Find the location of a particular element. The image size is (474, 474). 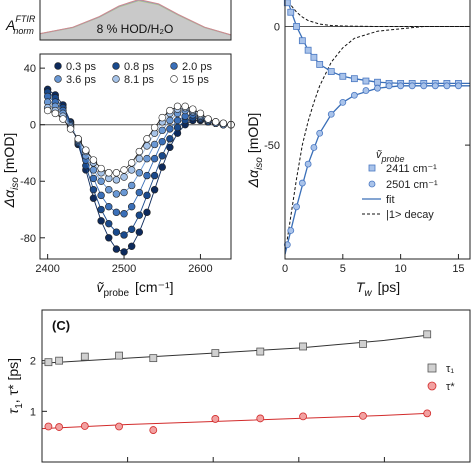

panel-c-label: (C) is located at coordinates (61, 325).